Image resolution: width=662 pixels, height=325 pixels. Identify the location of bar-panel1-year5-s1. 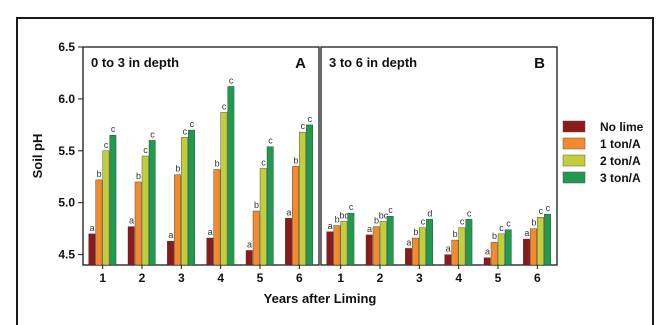
(249, 257).